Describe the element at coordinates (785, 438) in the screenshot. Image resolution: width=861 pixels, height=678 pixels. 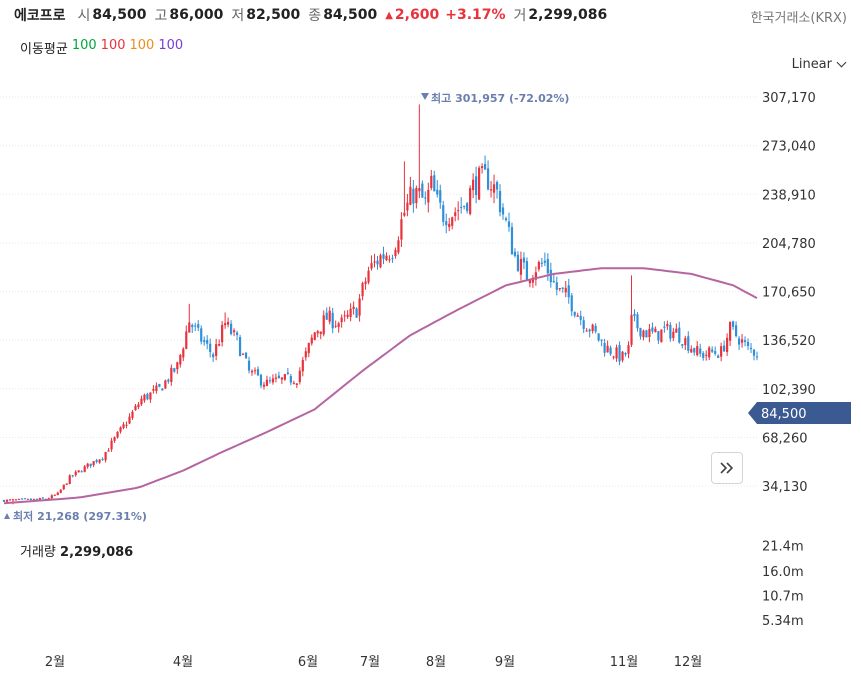
I see `price-tick-label: 68,260` at that location.